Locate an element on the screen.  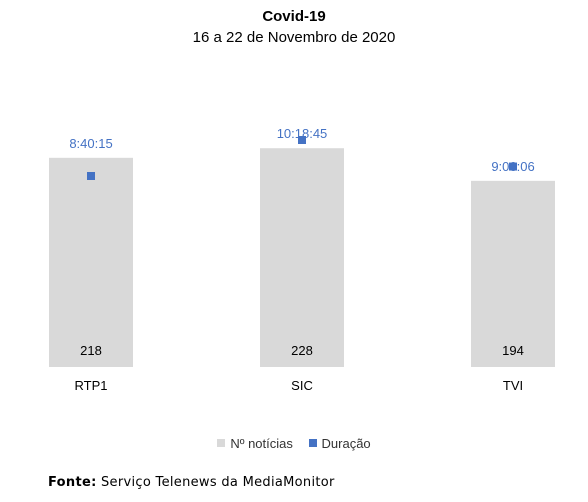
bar-sic is located at coordinates (302, 257).